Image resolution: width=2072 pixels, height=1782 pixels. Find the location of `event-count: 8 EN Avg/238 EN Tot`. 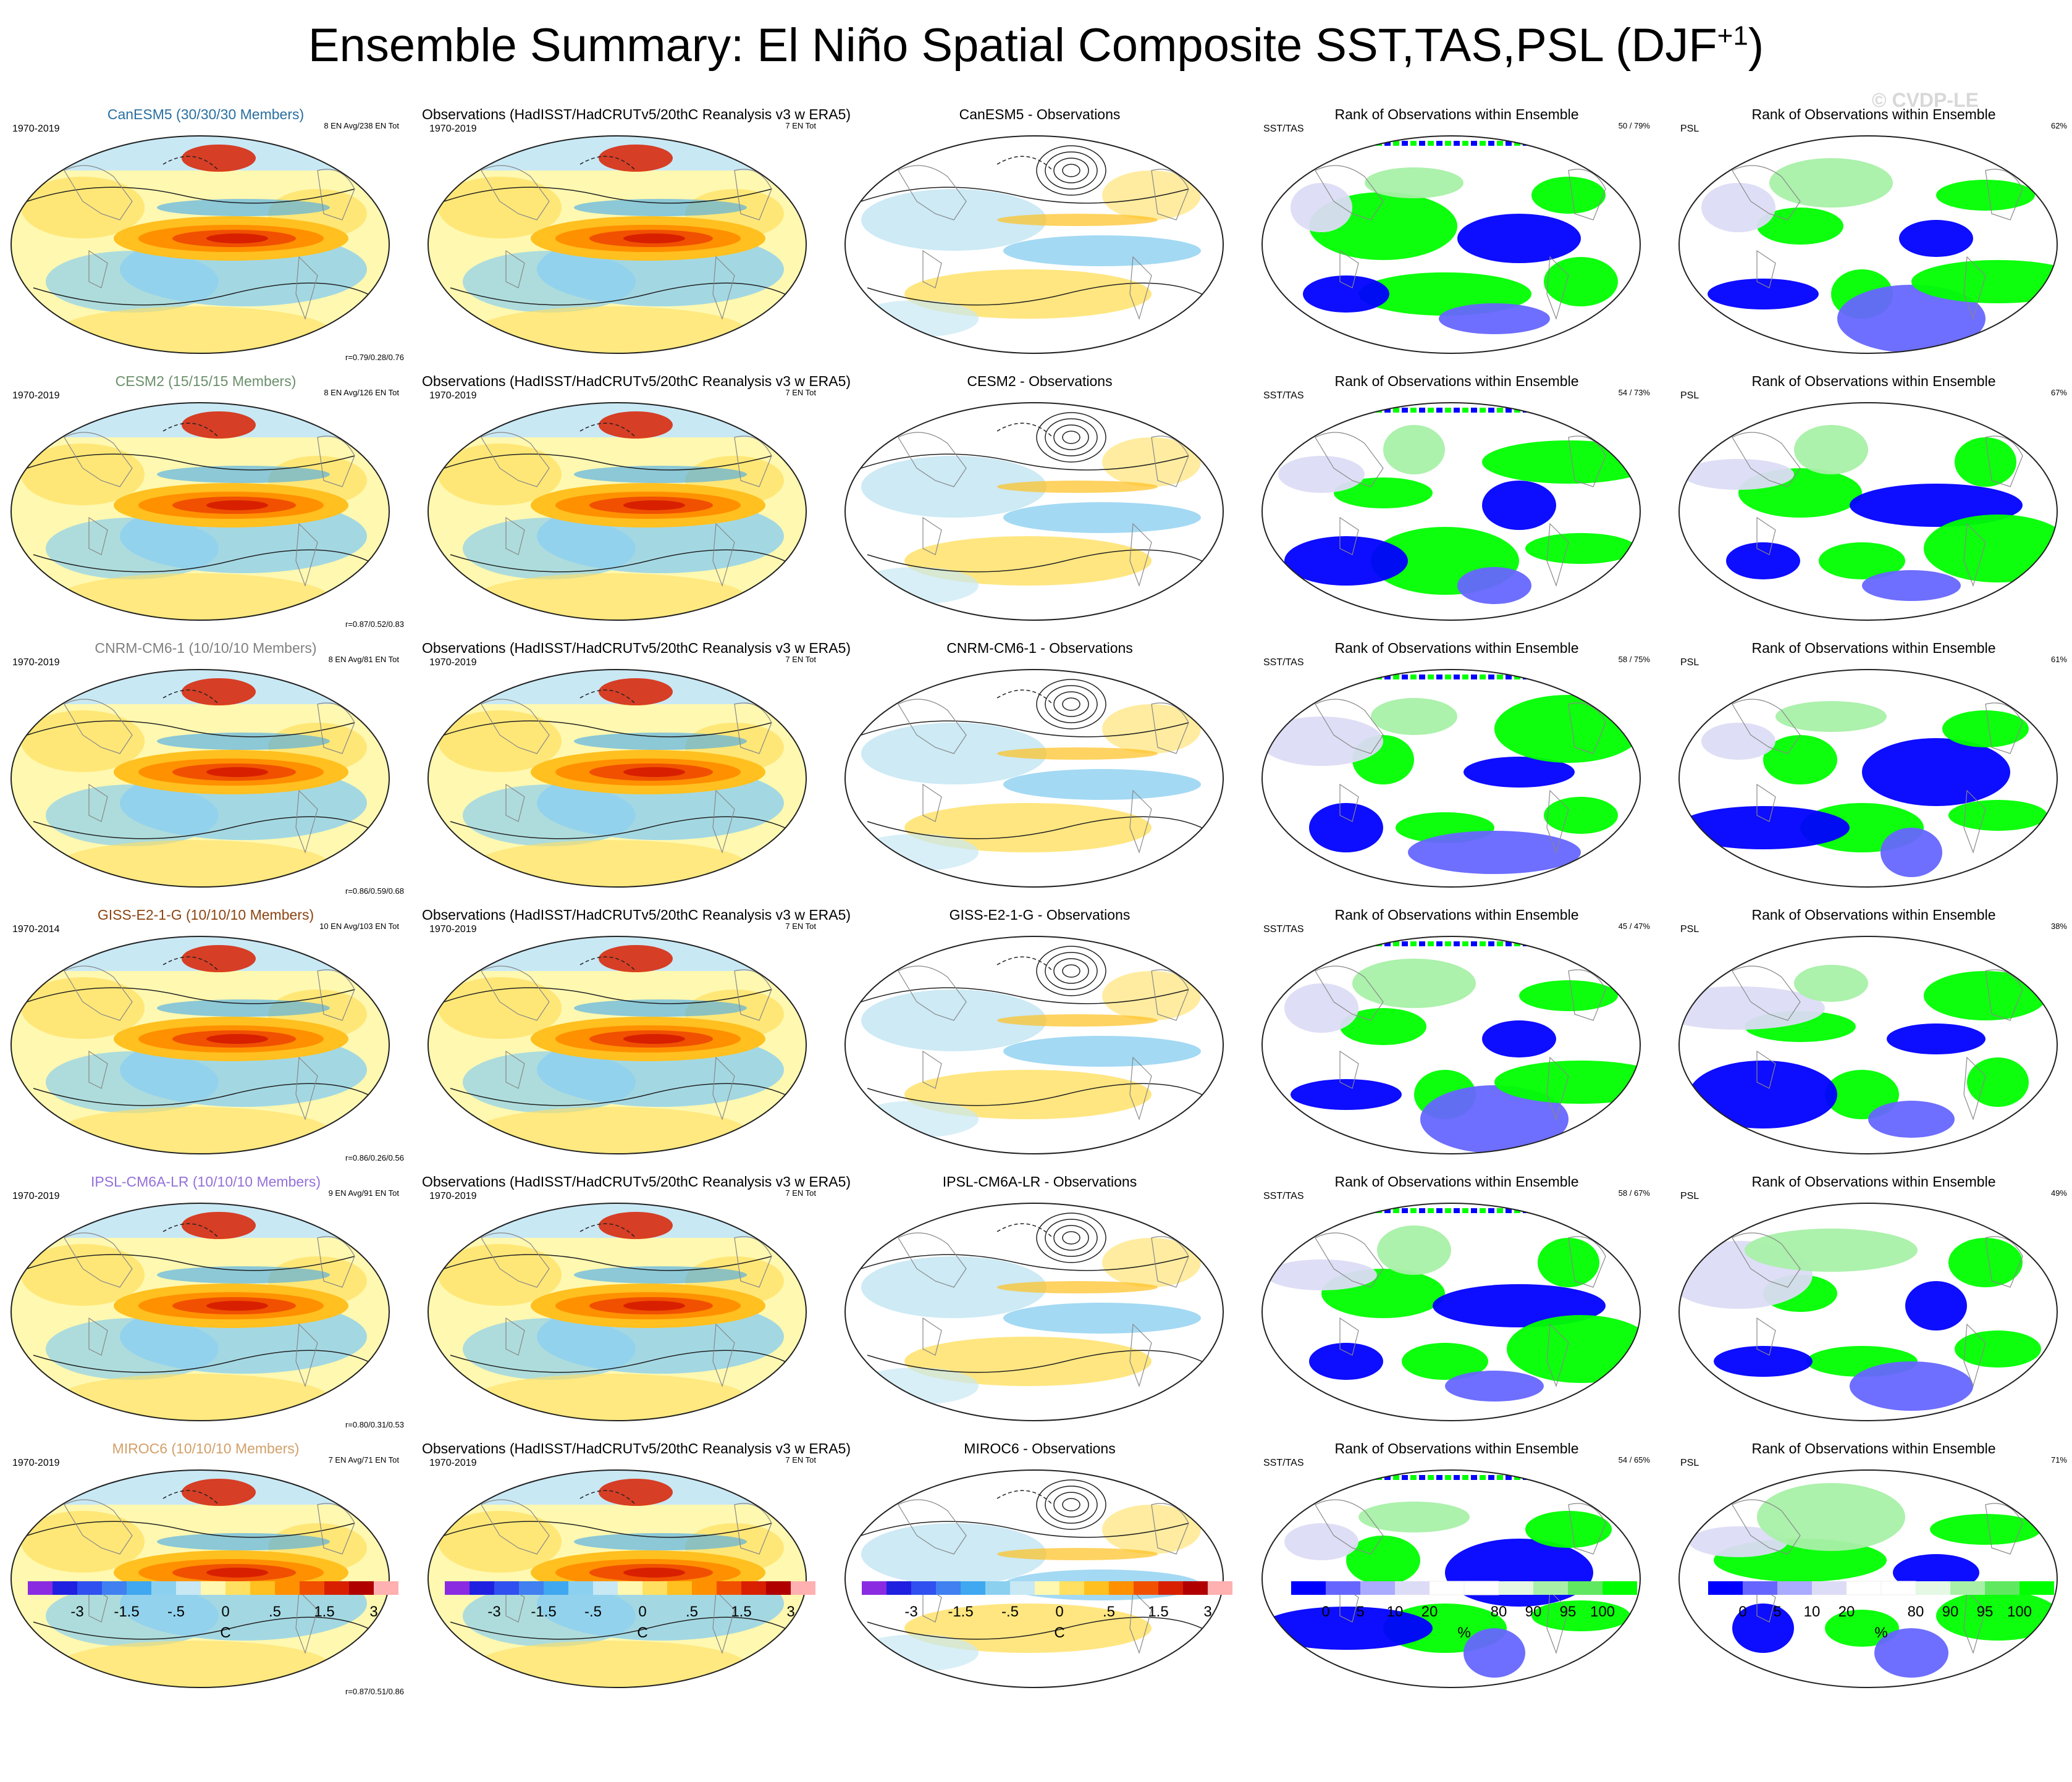

event-count: 8 EN Avg/238 EN Tot is located at coordinates (362, 125).